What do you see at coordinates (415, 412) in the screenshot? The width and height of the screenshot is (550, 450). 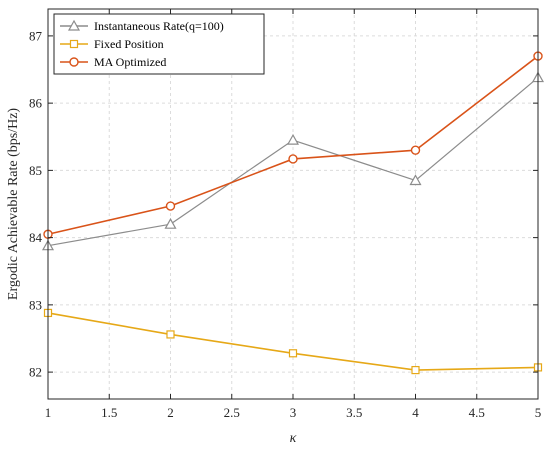 I see `x-tick-label: 4` at bounding box center [415, 412].